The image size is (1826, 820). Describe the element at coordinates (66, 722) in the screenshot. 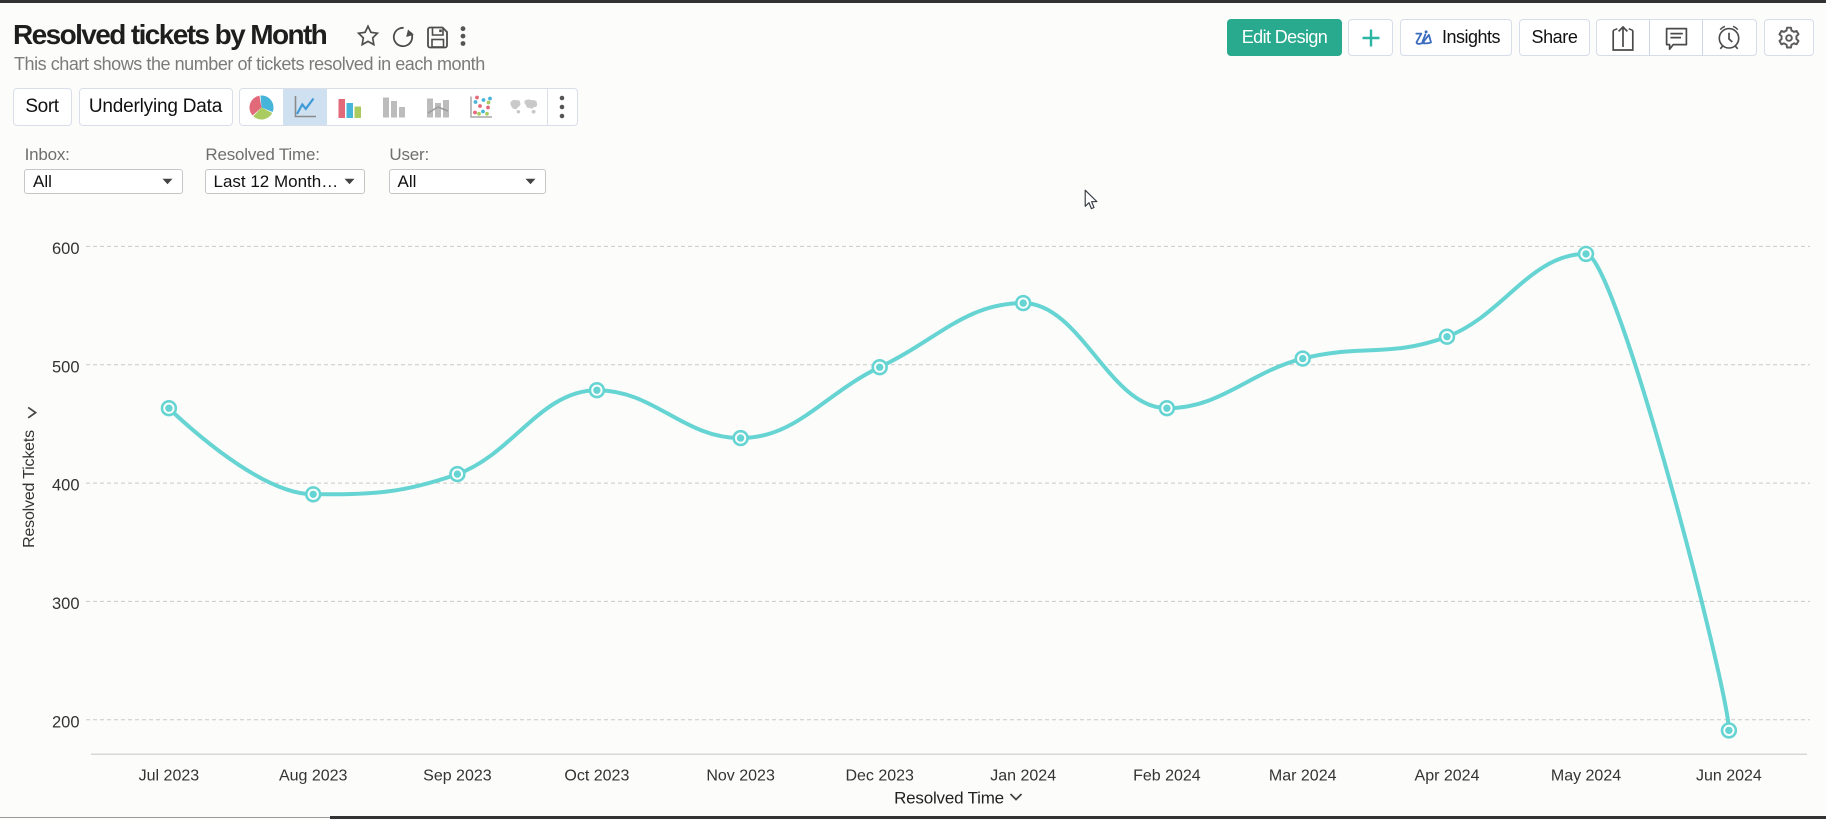

I see `svg-text: 200` at that location.